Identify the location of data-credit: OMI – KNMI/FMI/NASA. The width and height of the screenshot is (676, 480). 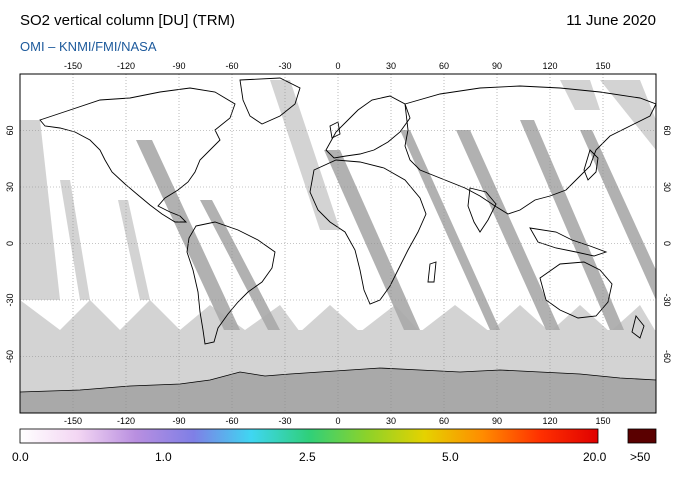
(88, 46).